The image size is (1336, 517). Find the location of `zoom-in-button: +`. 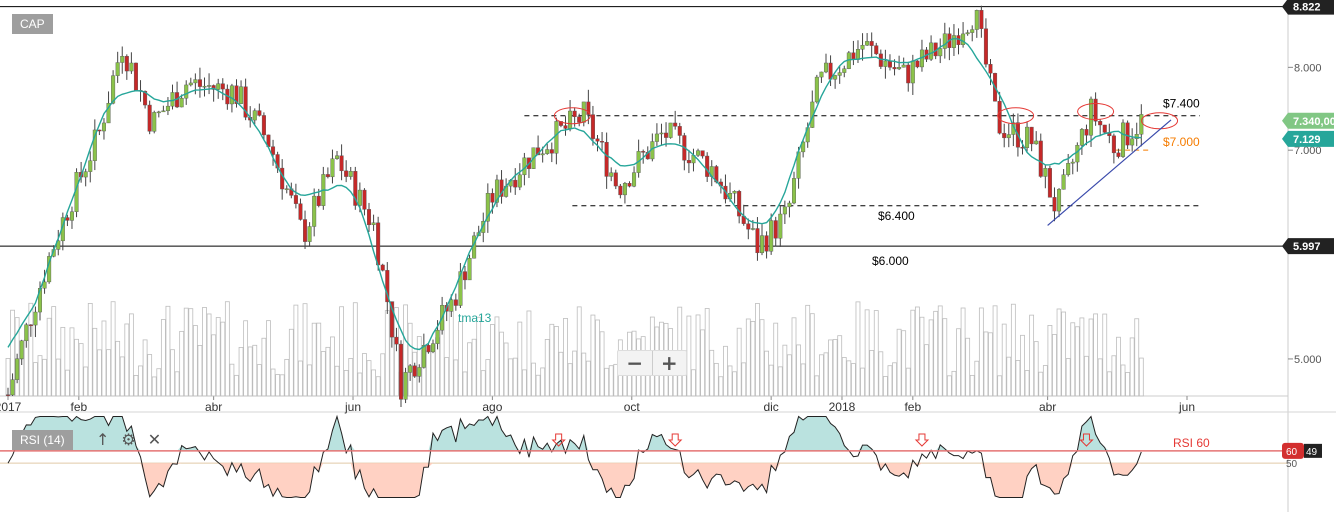

zoom-in-button: + is located at coordinates (669, 363).